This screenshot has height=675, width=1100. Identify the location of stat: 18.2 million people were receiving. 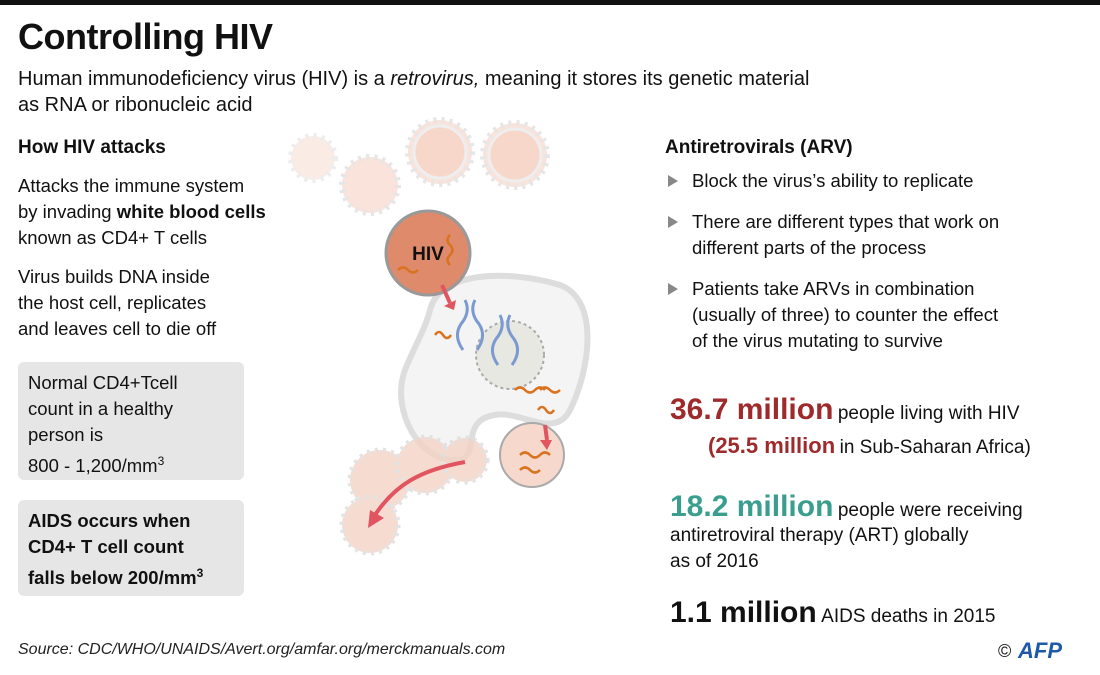
(846, 507).